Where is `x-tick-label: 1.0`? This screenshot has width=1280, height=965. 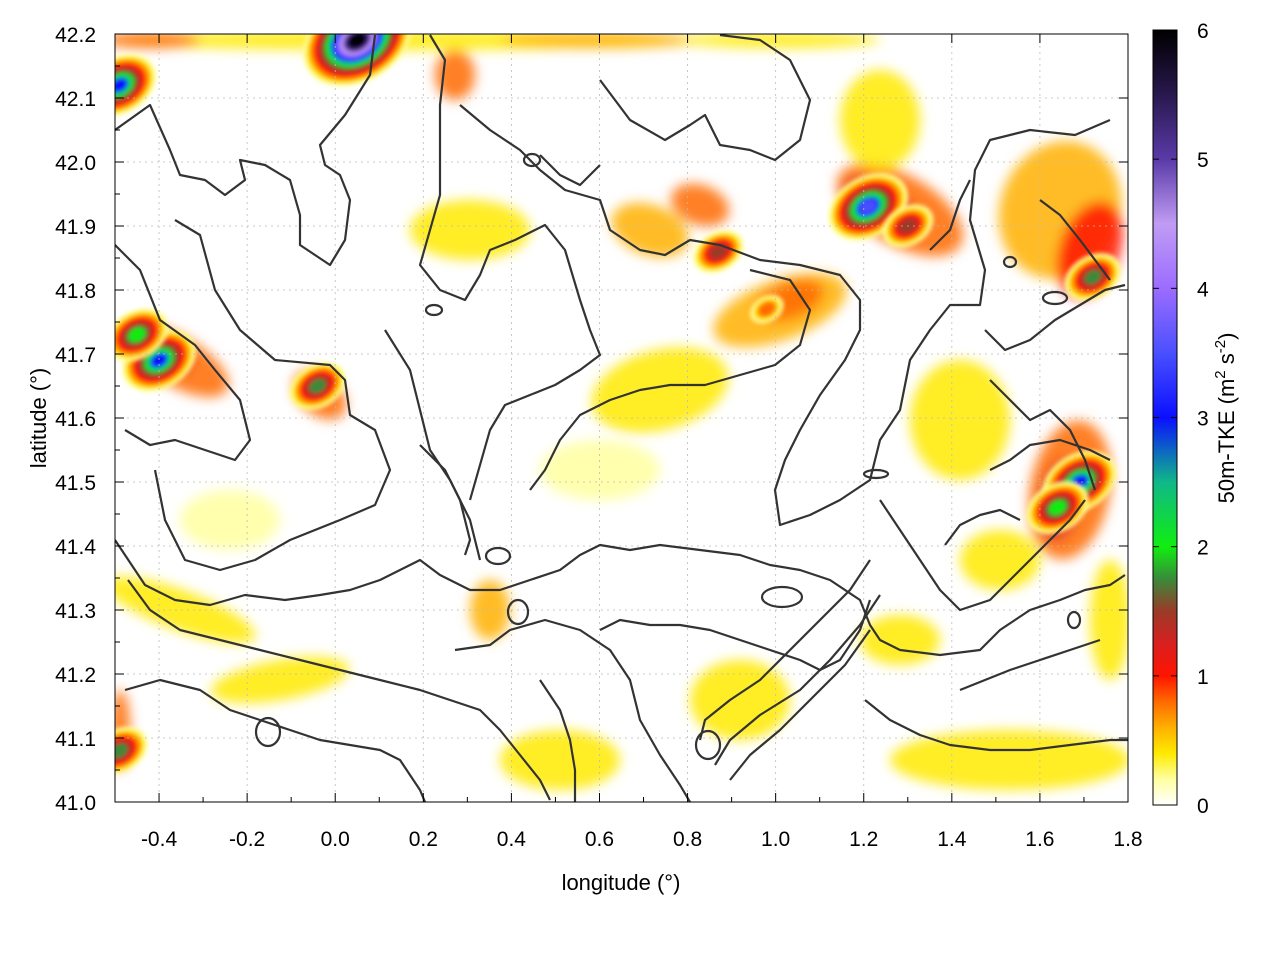 x-tick-label: 1.0 is located at coordinates (775, 839).